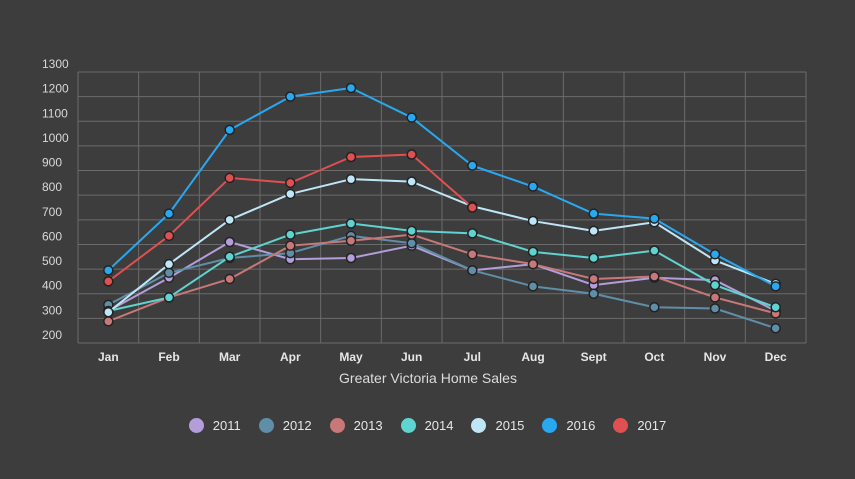 The width and height of the screenshot is (855, 479). I want to click on legend-item-2015: 2015, so click(497, 425).